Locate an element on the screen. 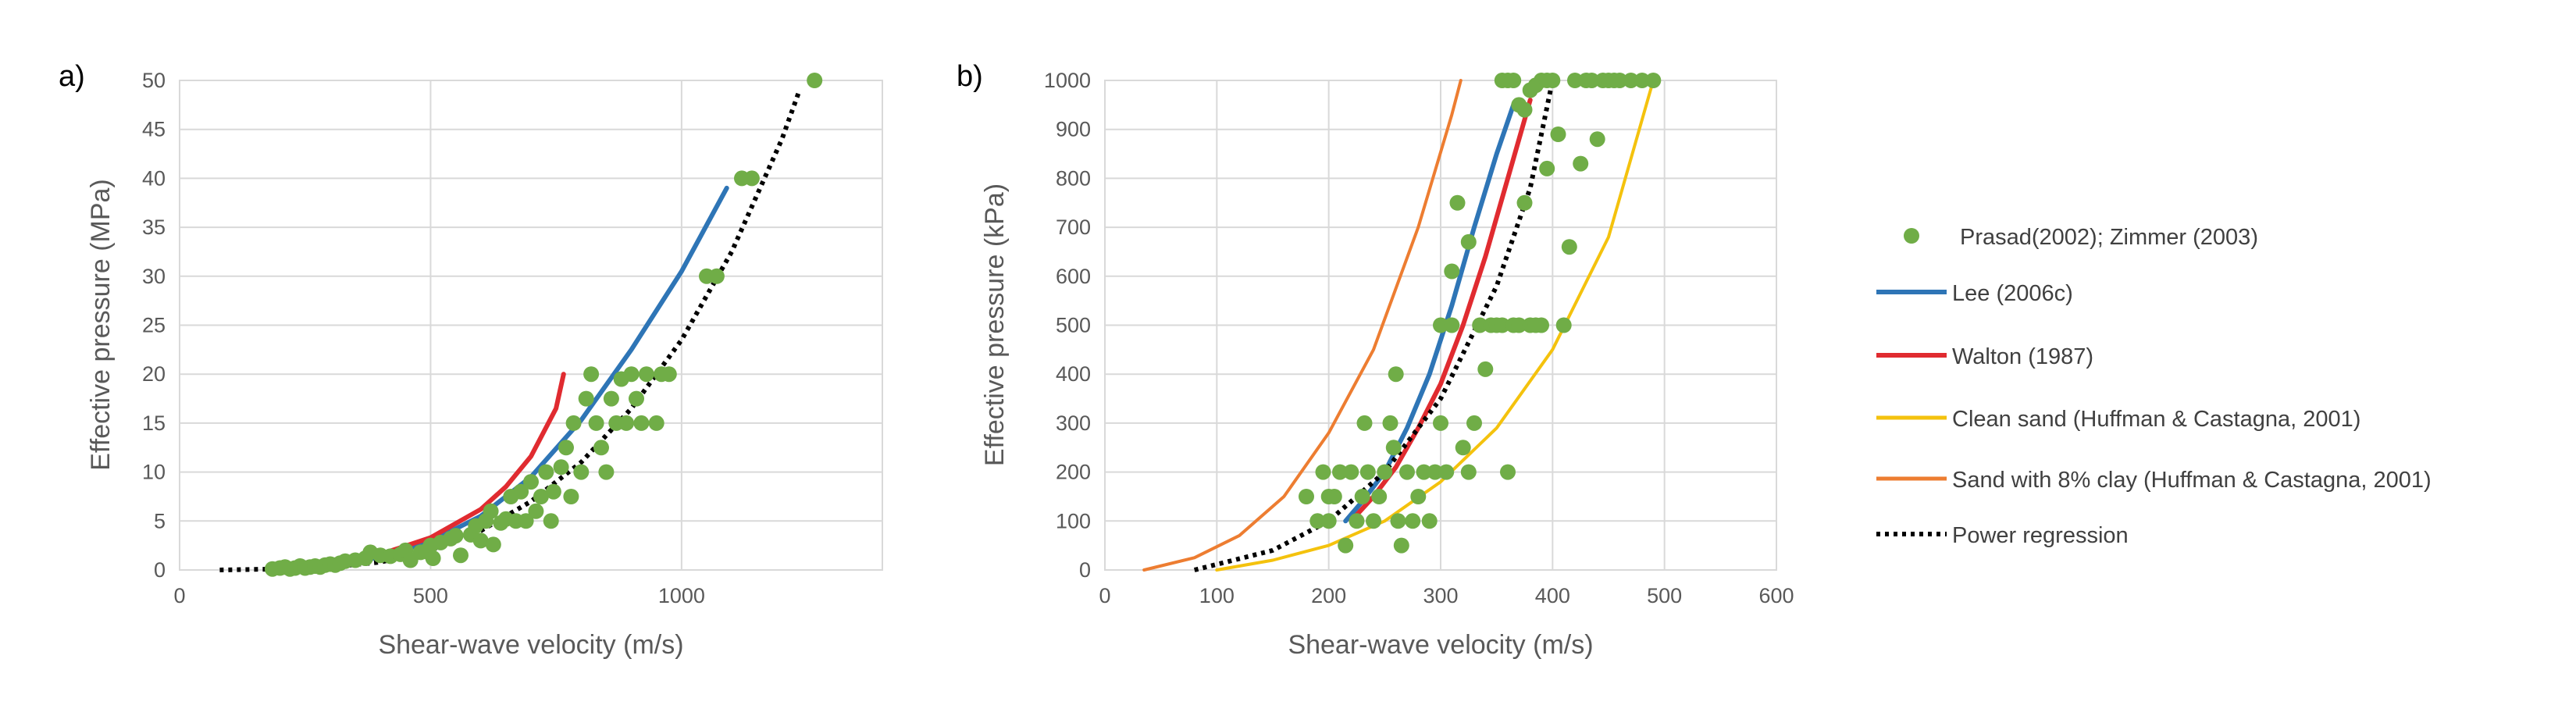  panel-a-x-tick-label: 500 is located at coordinates (431, 595).